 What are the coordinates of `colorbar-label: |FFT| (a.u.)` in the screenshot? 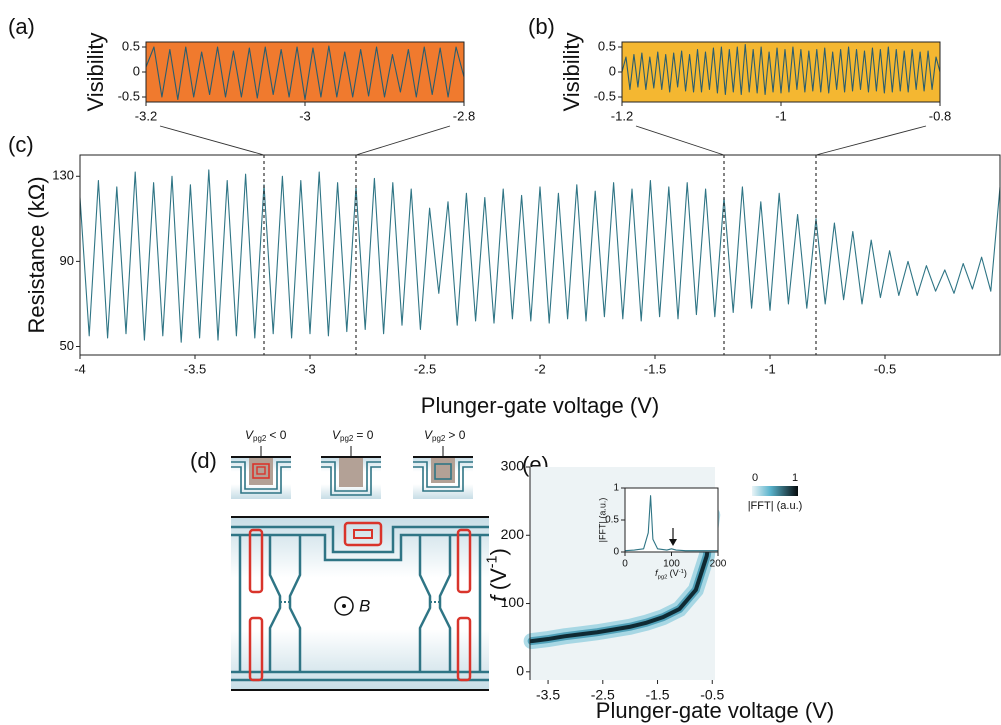 It's located at (775, 506).